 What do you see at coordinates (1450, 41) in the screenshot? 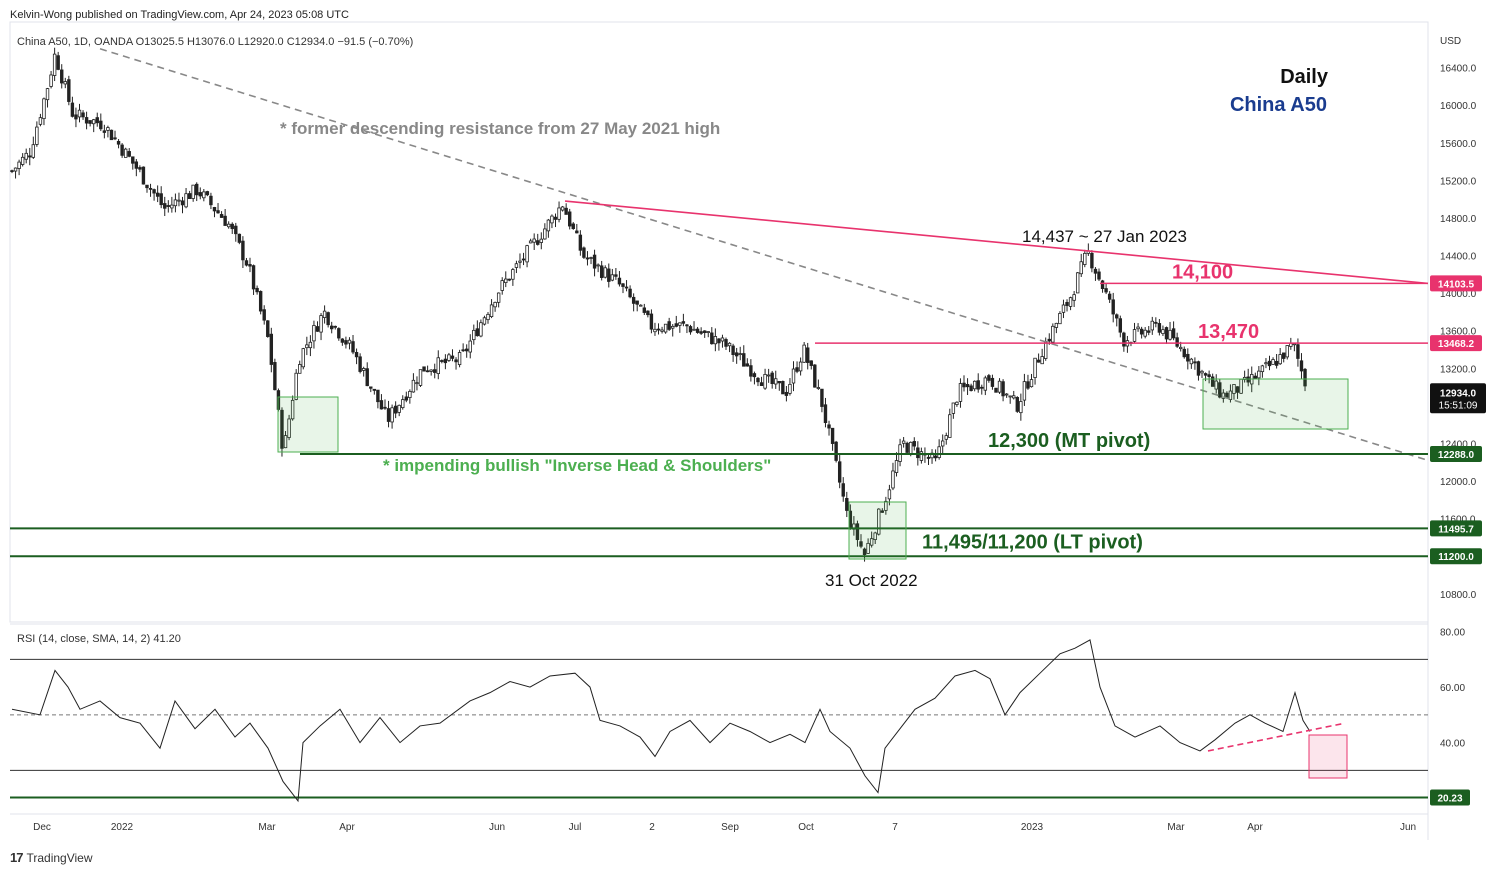
I see `currency-label: USD` at bounding box center [1450, 41].